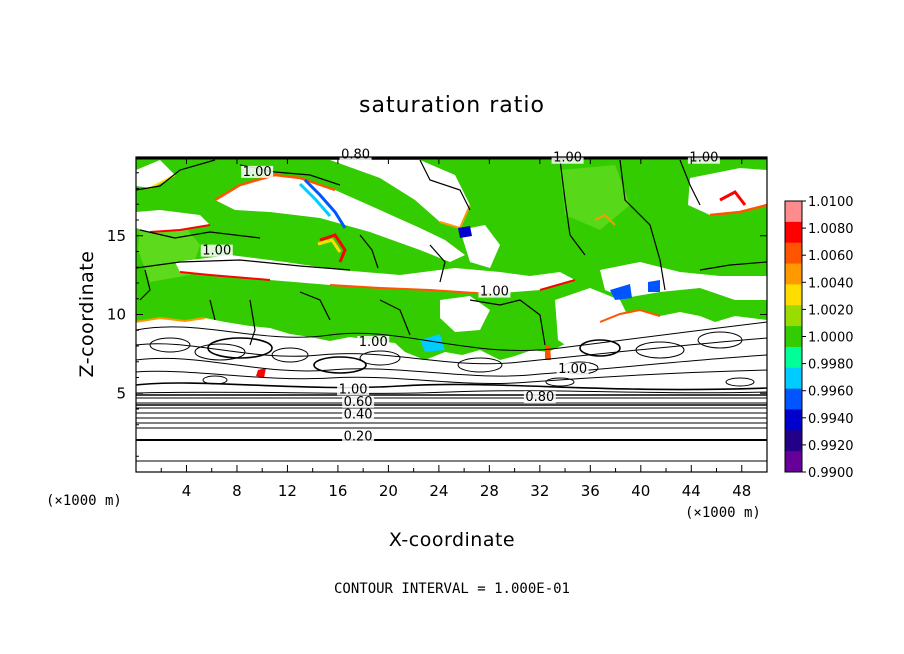 Image resolution: width=904 pixels, height=654 pixels. I want to click on x-tick-label: 24, so click(438, 491).